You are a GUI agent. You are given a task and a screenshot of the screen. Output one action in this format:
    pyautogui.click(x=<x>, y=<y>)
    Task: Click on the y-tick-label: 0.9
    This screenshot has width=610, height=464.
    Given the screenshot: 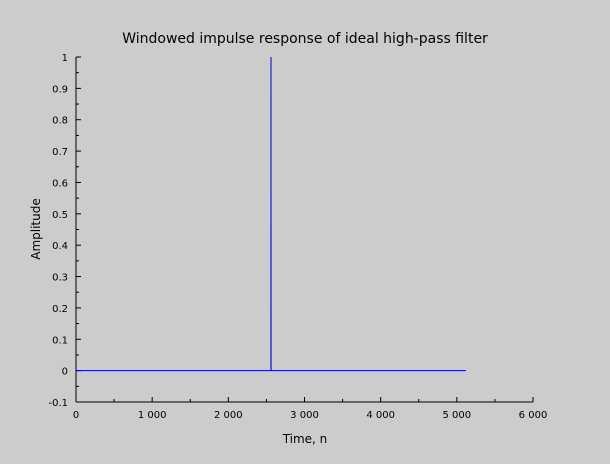 What is the action you would take?
    pyautogui.click(x=60, y=89)
    